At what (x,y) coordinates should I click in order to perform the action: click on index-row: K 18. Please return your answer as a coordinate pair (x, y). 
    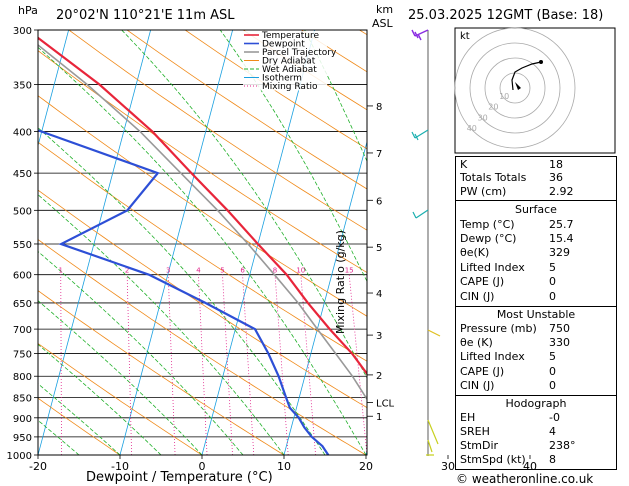
    Looking at the image, I should click on (511, 164).